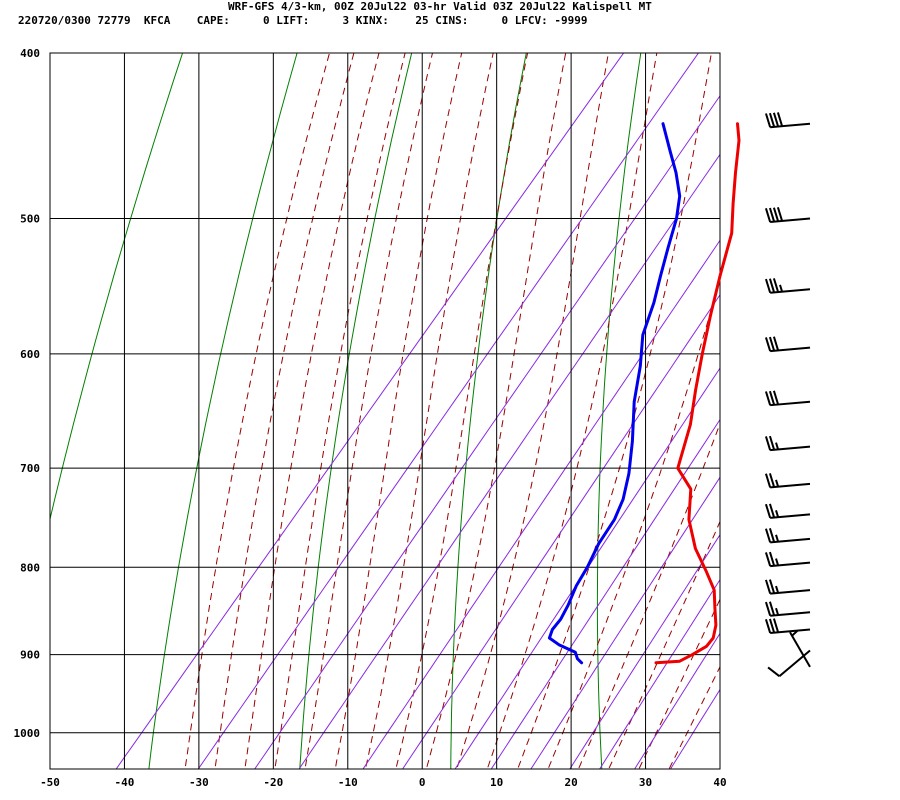 This screenshot has width=900, height=800. I want to click on dewpoint-profile, so click(614, 393).